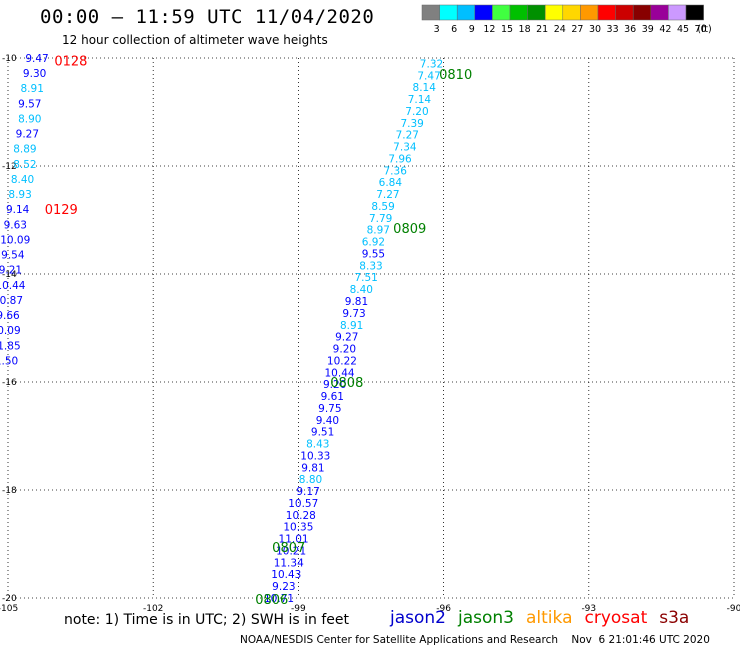 The image size is (740, 650). What do you see at coordinates (289, 563) in the screenshot?
I see `swh-value: 11.34` at bounding box center [289, 563].